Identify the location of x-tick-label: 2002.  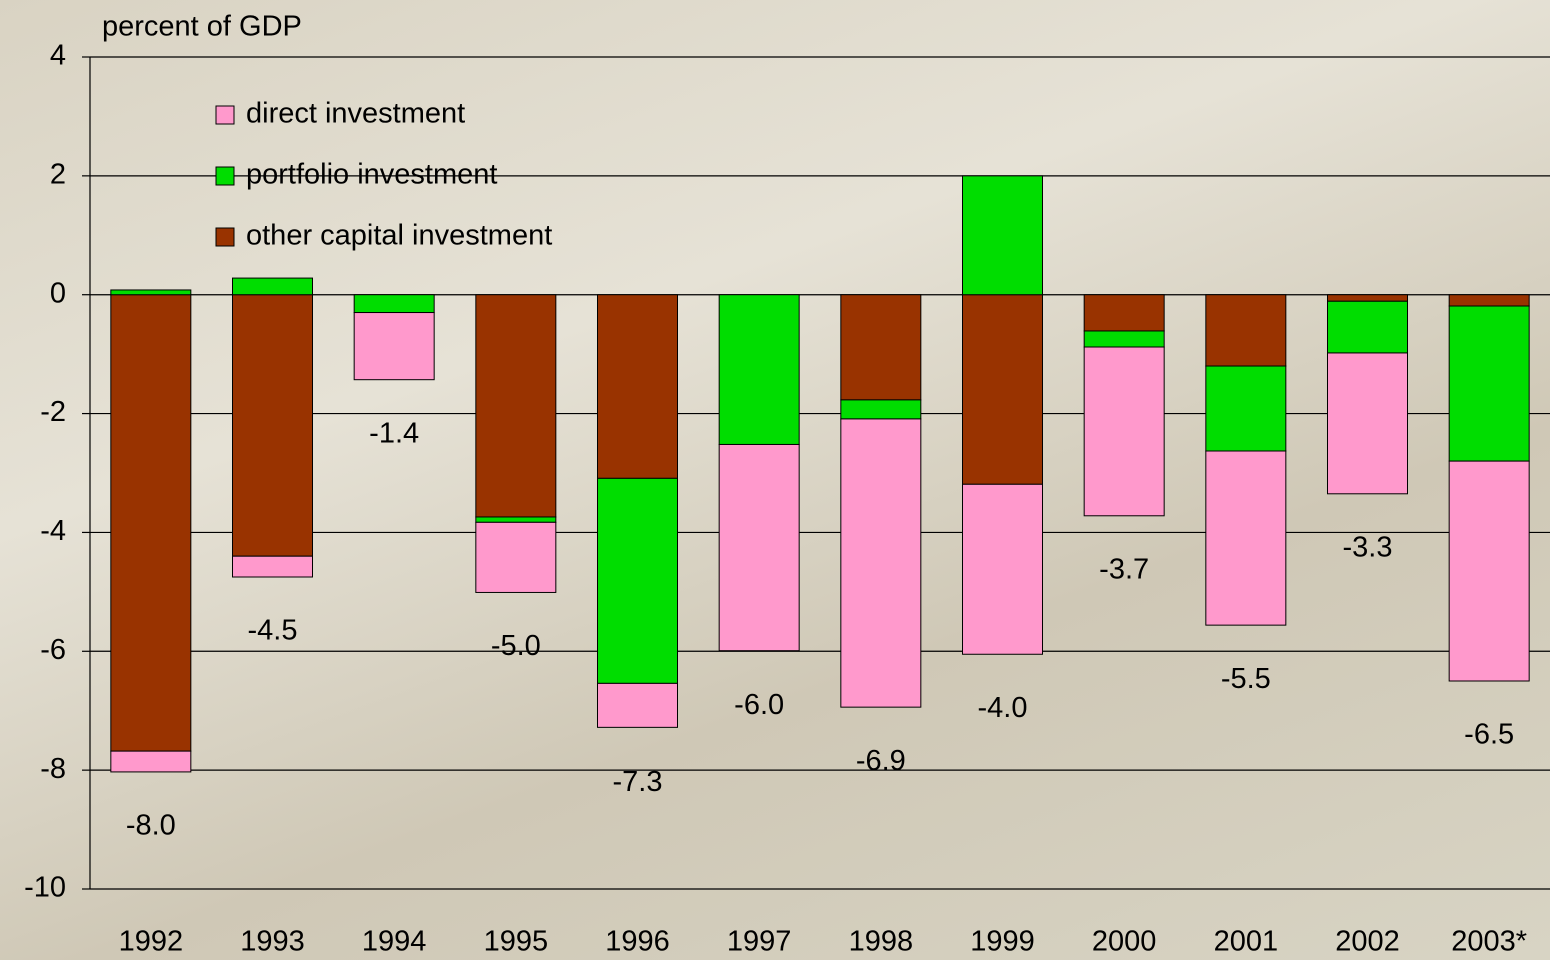
(1367, 942).